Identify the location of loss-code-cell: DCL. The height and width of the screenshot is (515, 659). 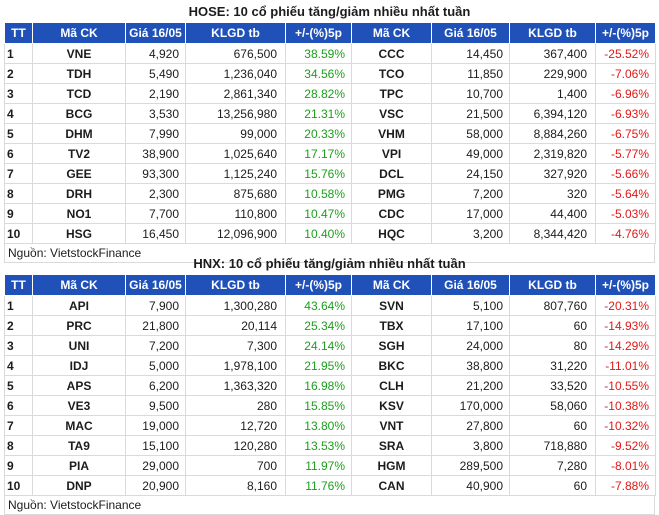
(391, 173).